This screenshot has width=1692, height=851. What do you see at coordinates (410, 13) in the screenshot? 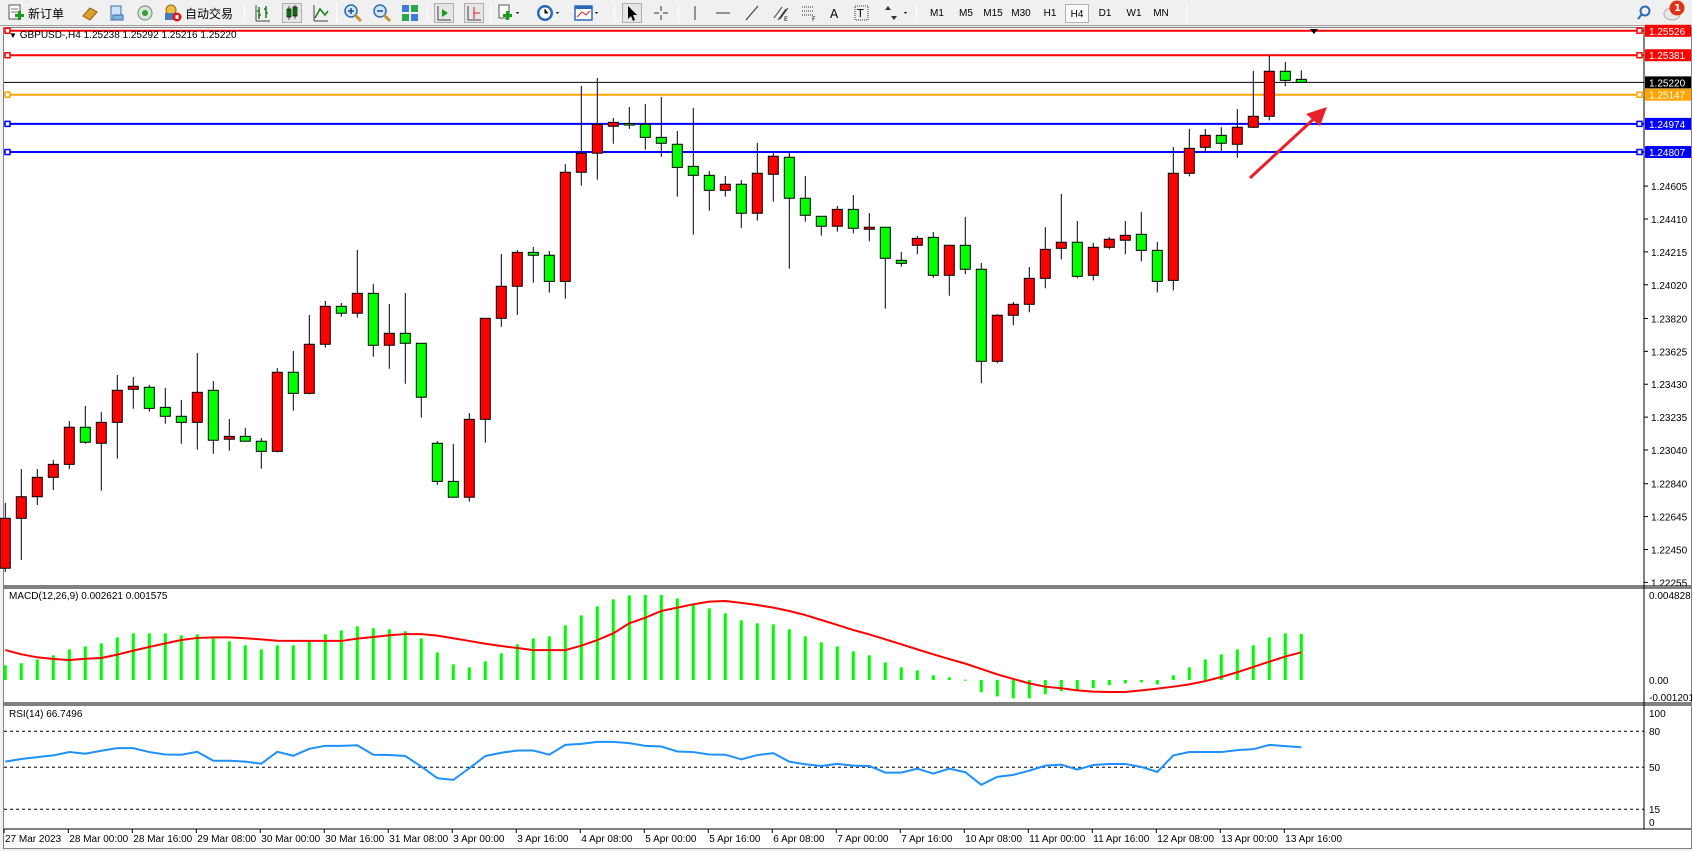
I see `tile-windows-button` at bounding box center [410, 13].